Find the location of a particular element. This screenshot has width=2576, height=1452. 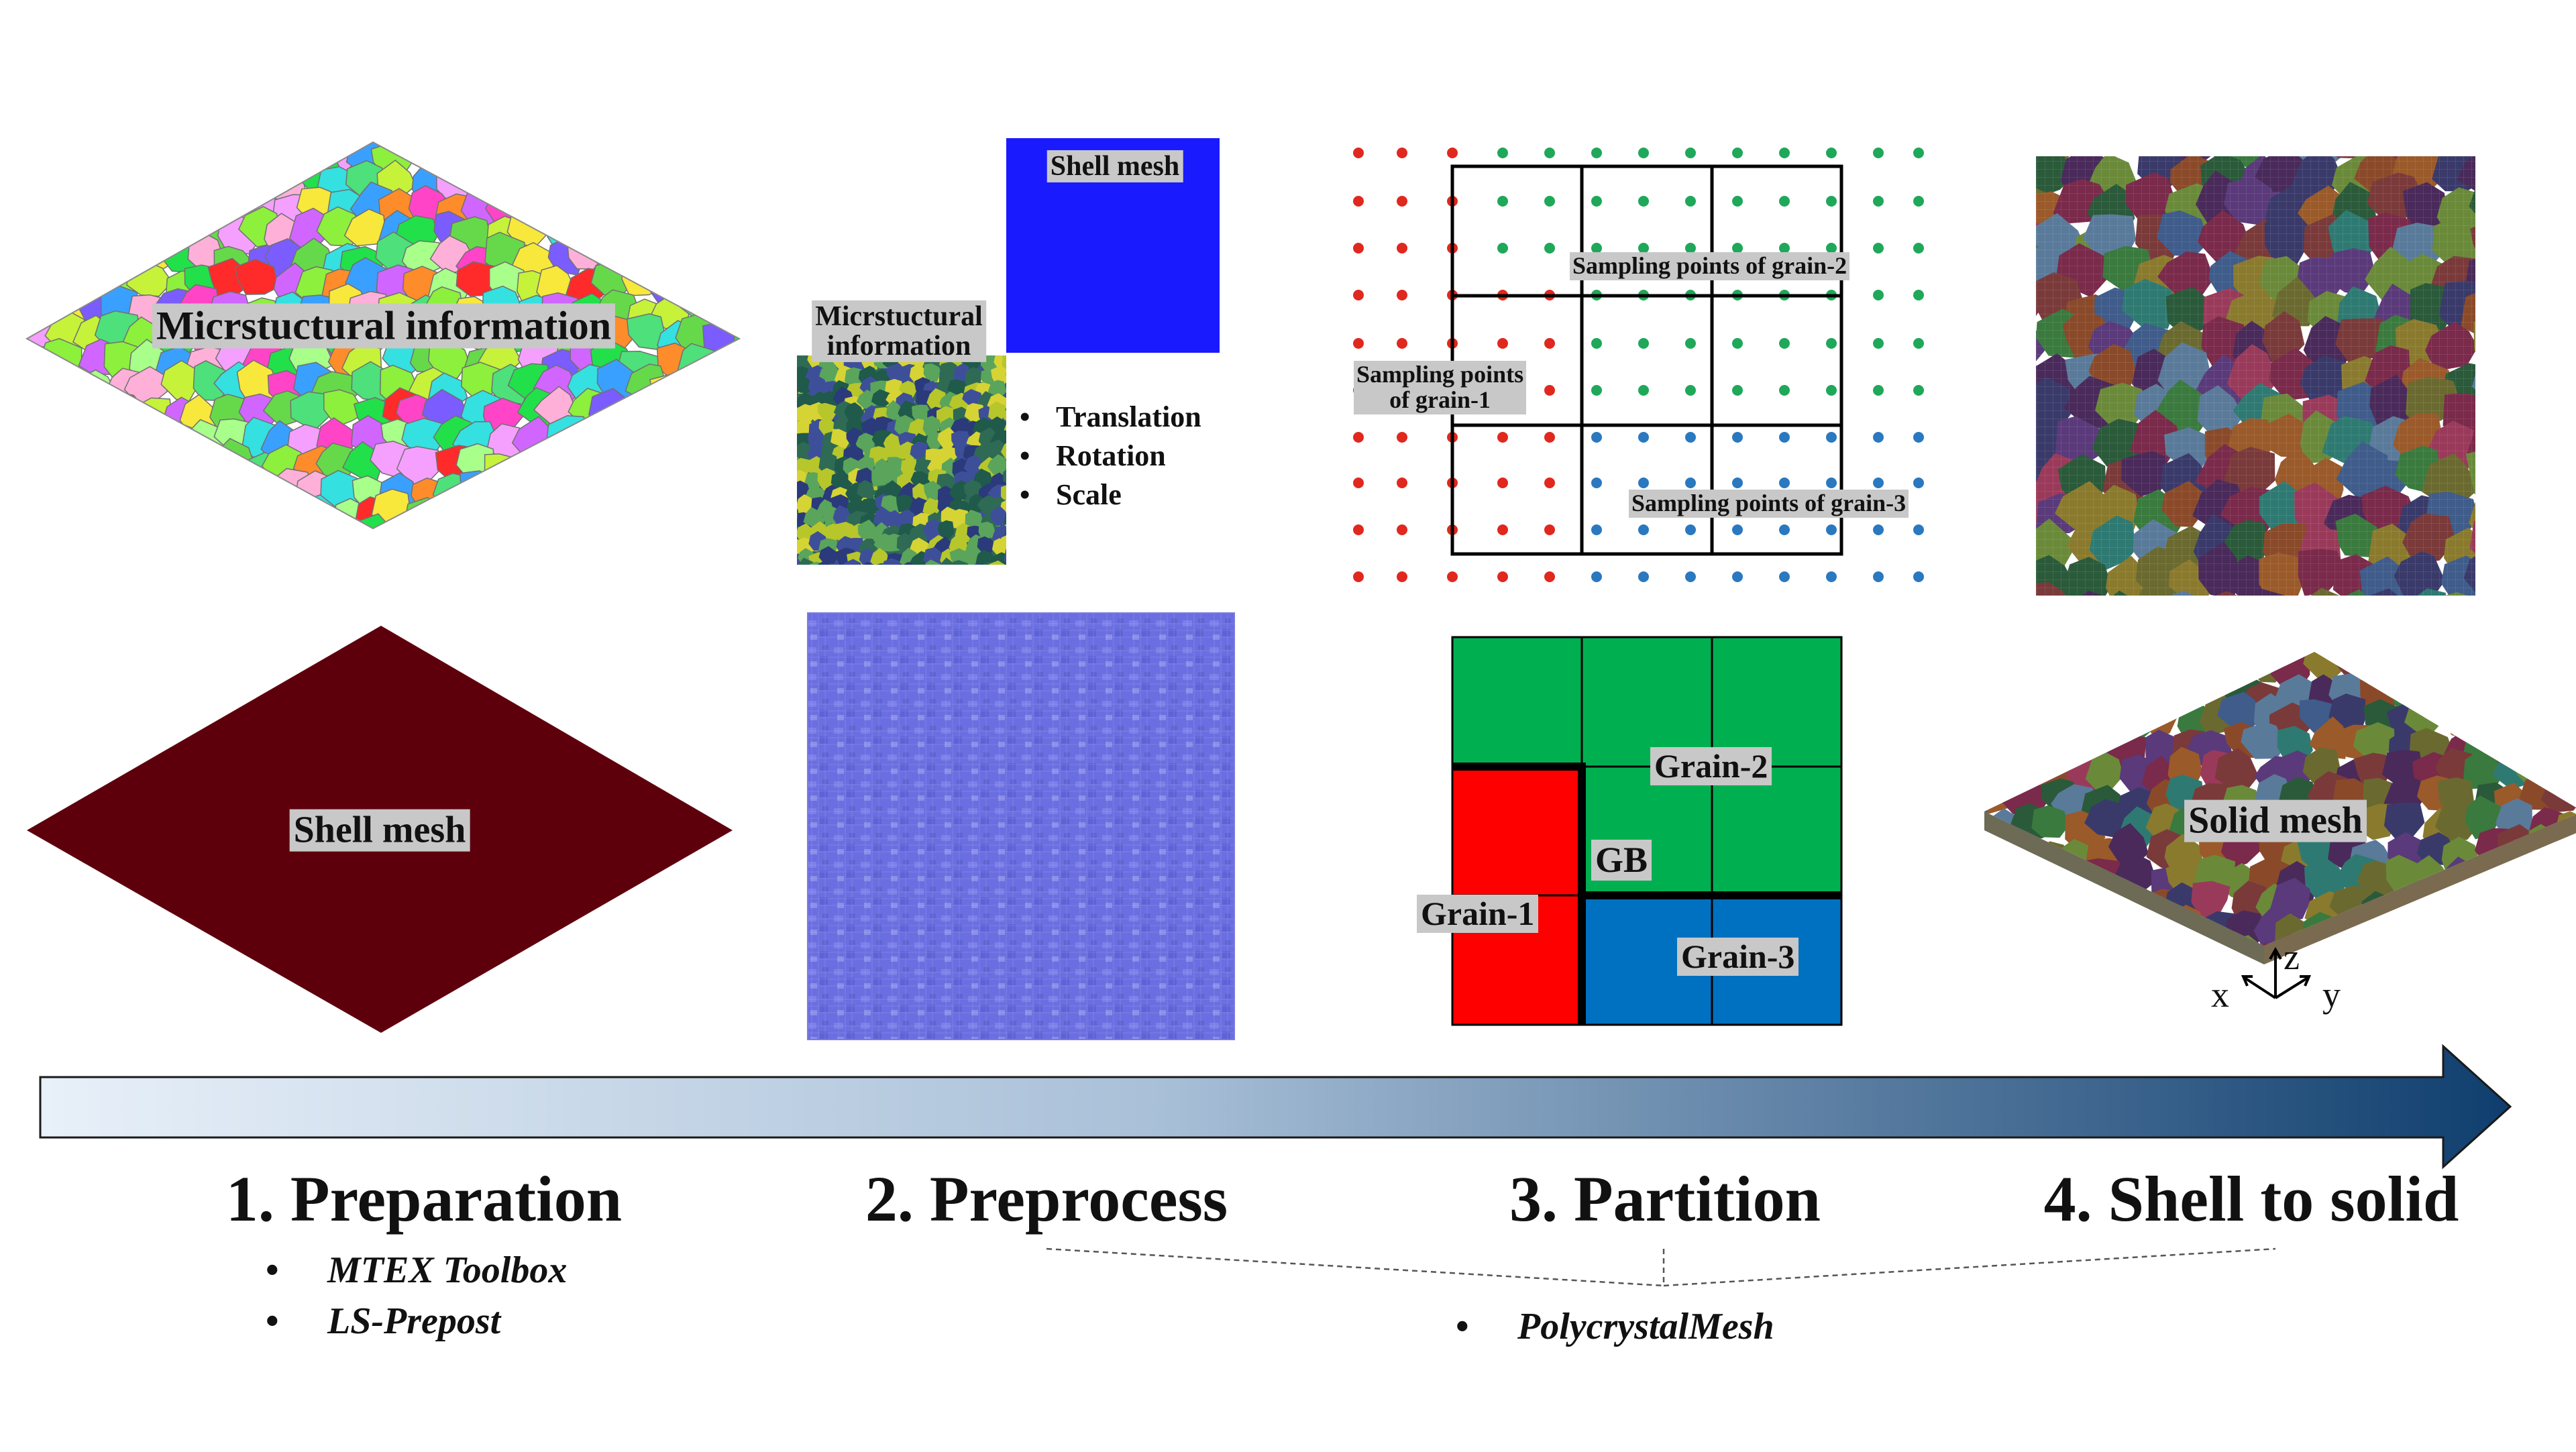

solid-mesh-slab is located at coordinates (2259, 799).